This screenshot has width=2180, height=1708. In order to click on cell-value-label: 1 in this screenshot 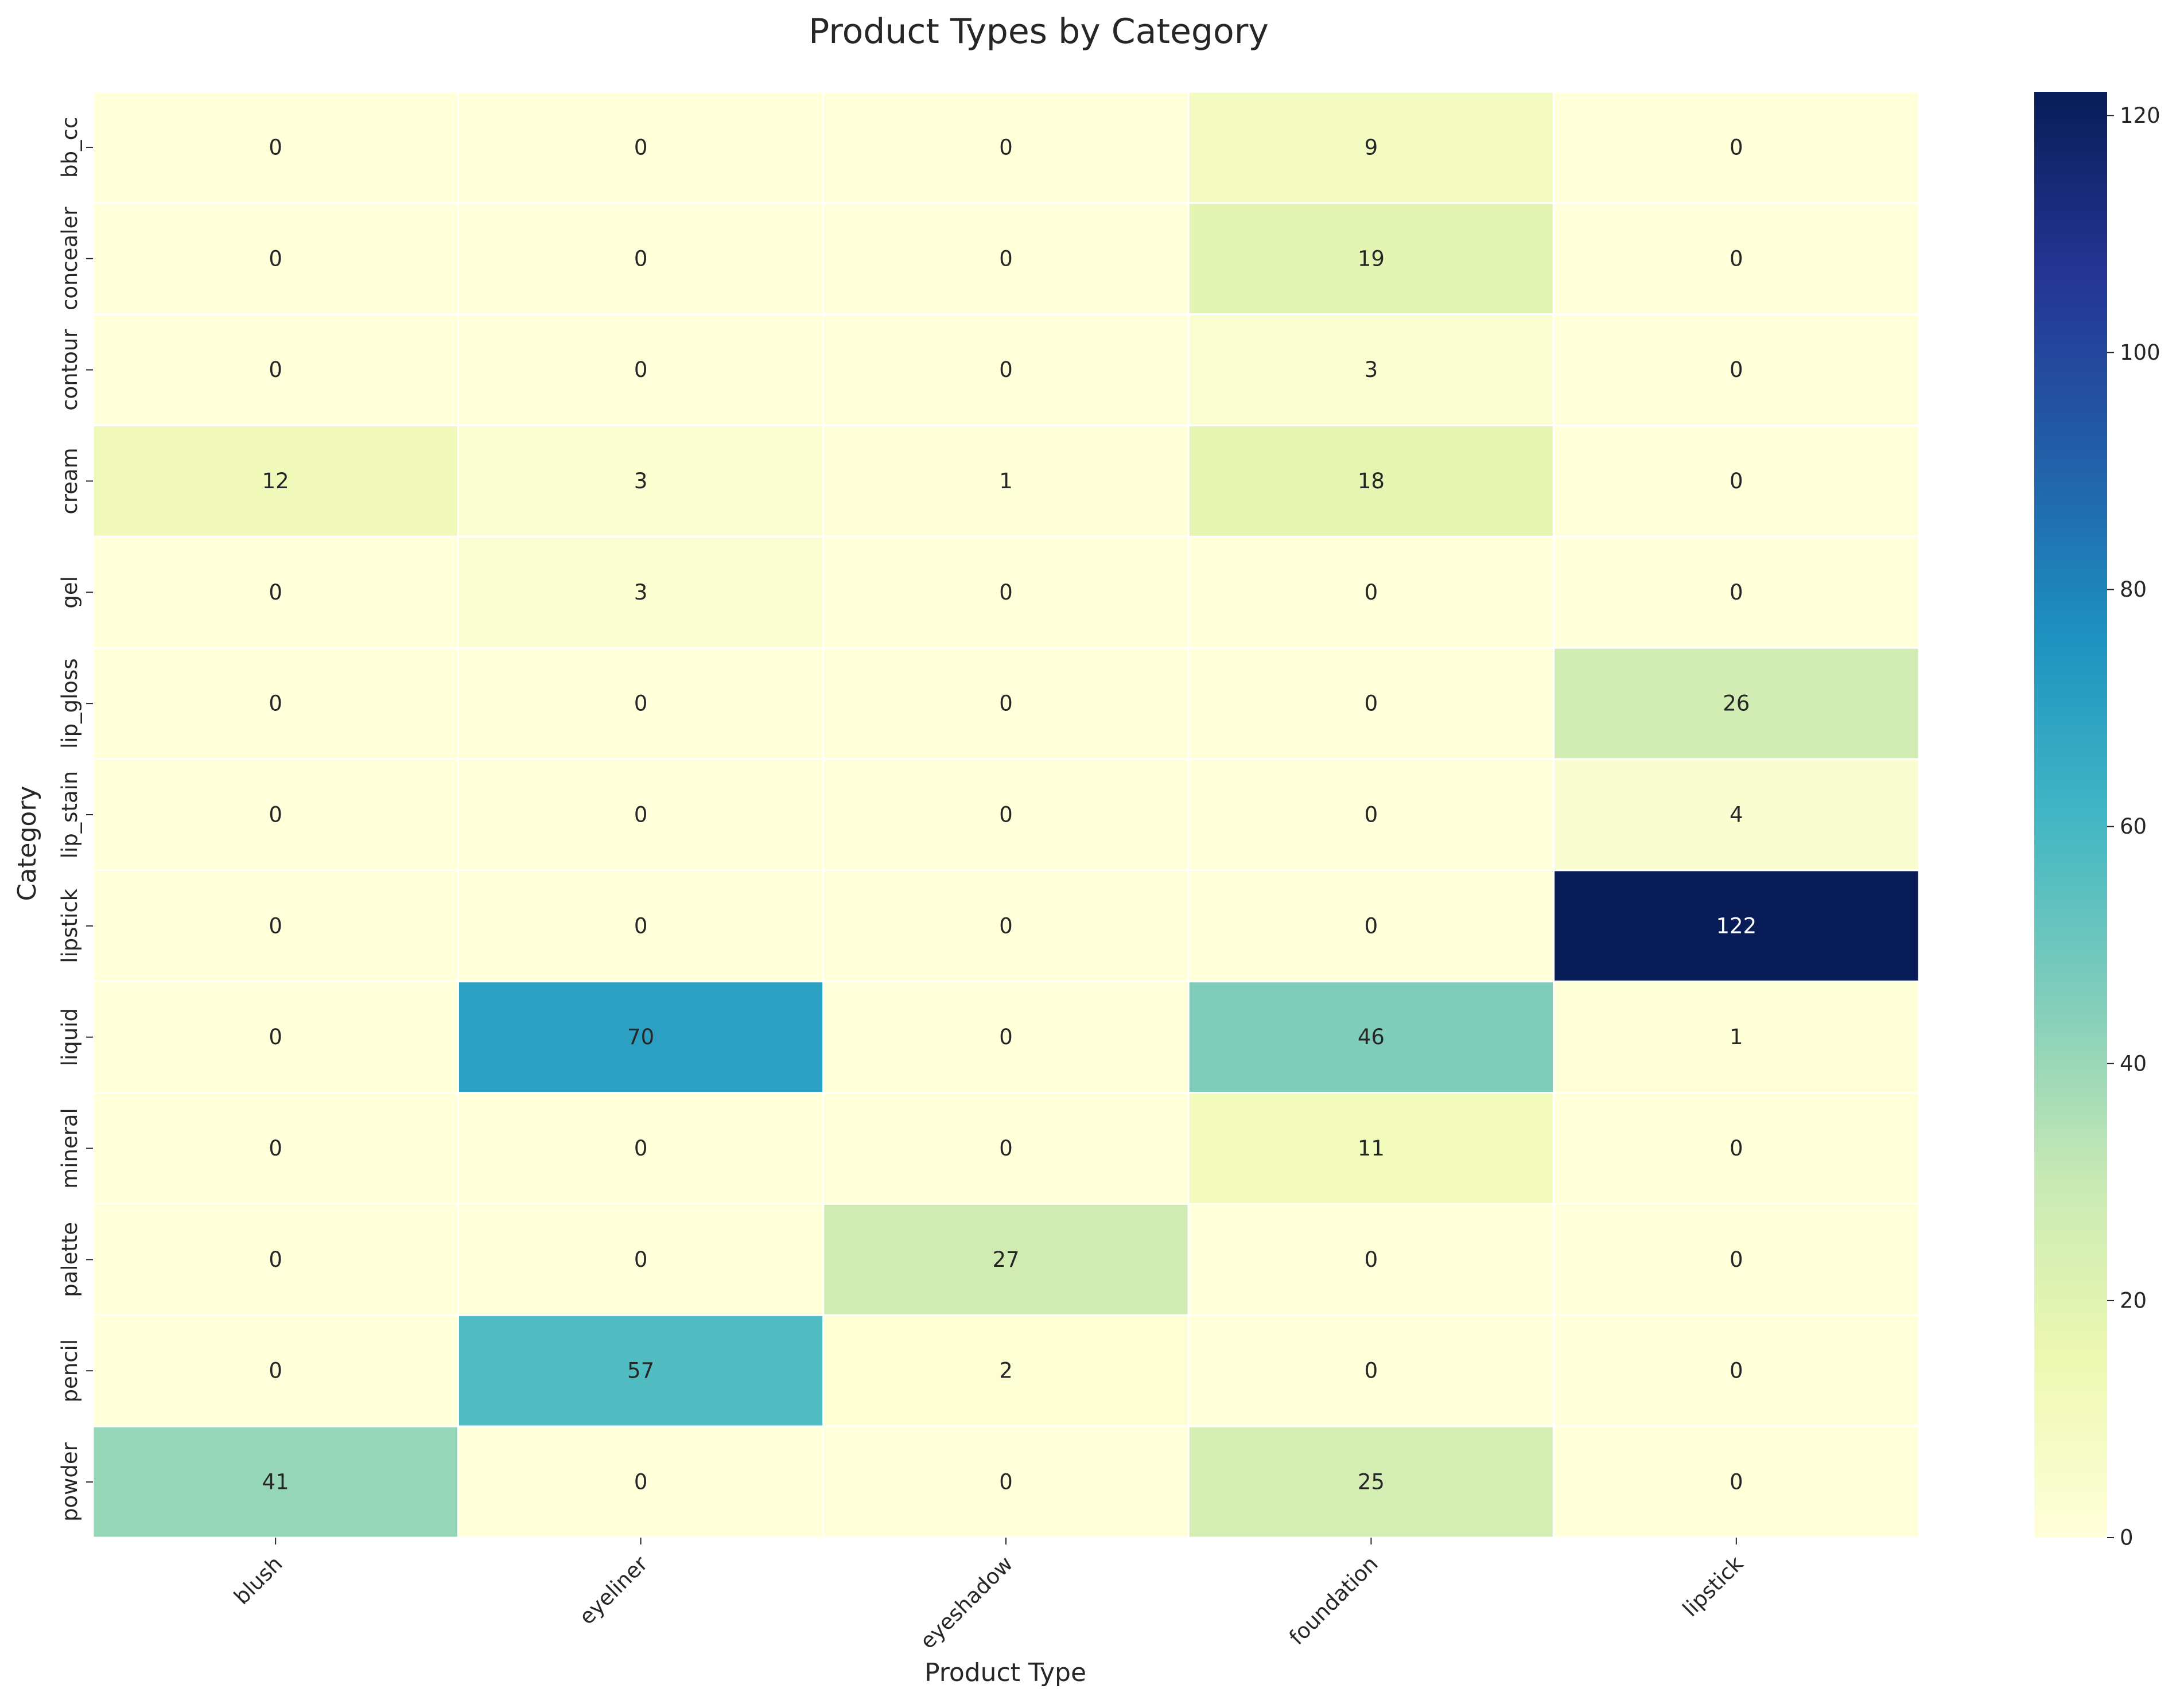, I will do `click(1736, 1037)`.